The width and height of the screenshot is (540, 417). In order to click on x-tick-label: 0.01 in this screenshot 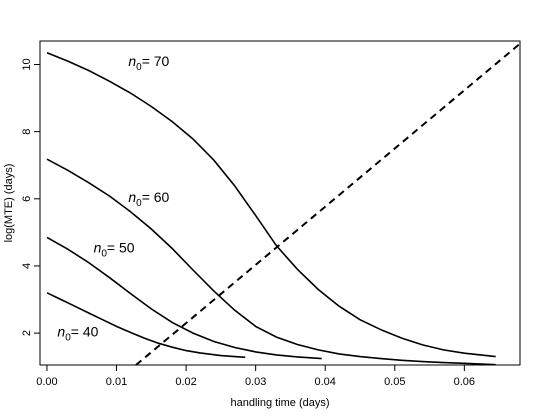, I will do `click(116, 382)`.